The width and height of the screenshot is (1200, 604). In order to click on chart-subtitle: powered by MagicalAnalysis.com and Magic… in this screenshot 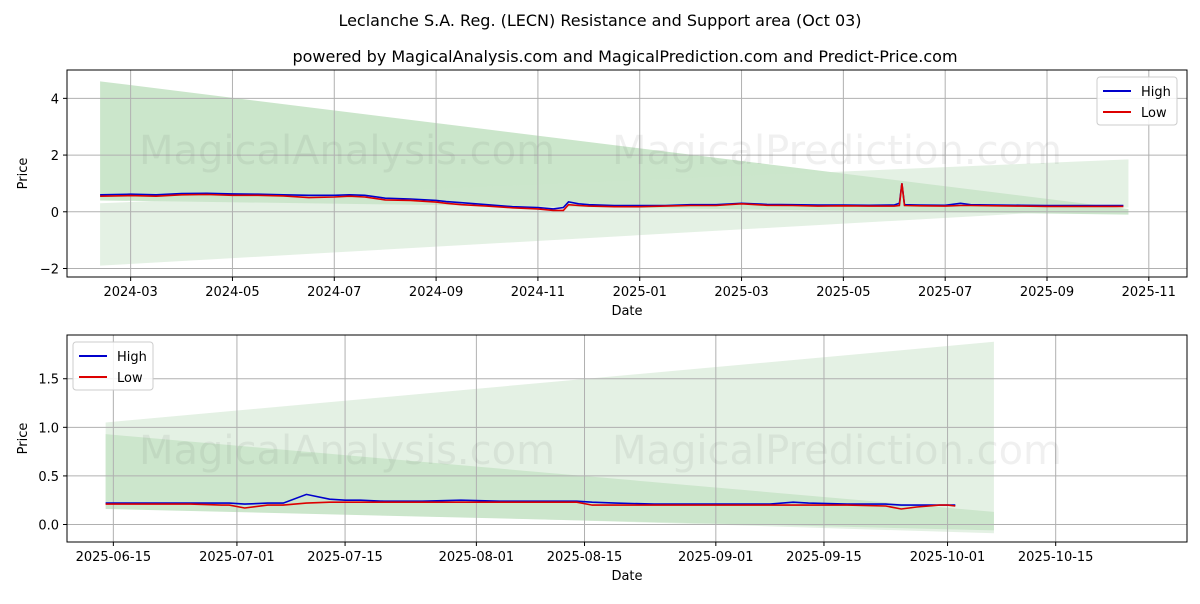, I will do `click(624, 56)`.